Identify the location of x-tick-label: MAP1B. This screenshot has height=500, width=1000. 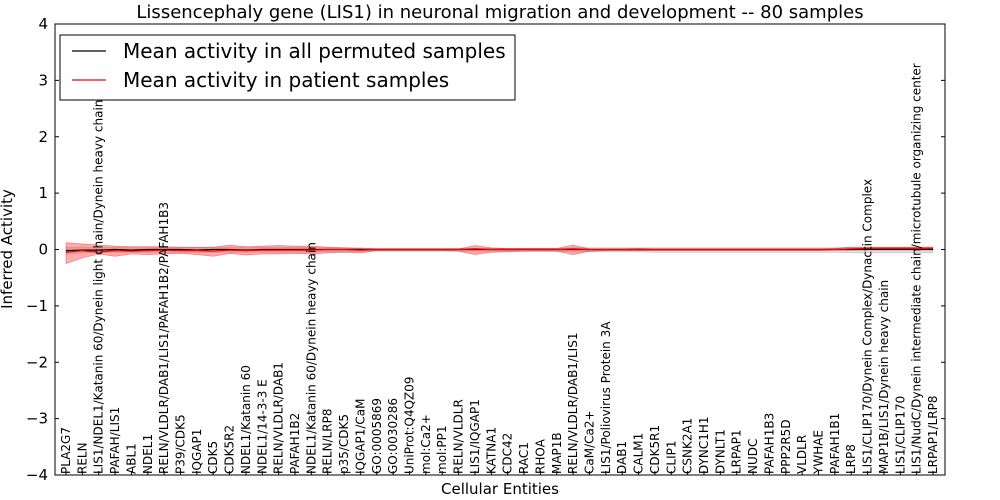
(557, 453).